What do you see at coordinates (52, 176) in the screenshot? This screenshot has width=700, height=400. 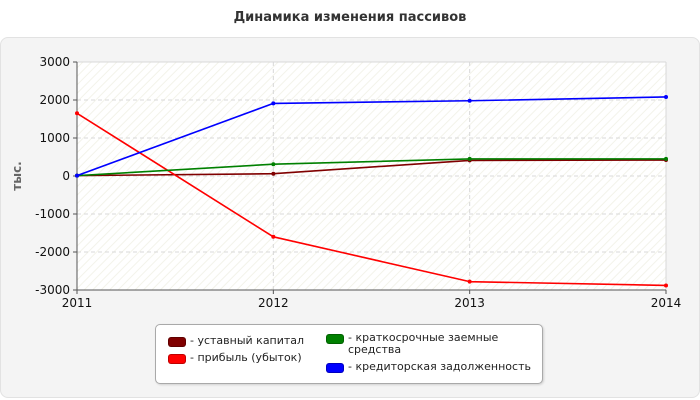 I see `y-tick-labels: 3000 2000 1000 0 -1000 -2000 -3000` at bounding box center [52, 176].